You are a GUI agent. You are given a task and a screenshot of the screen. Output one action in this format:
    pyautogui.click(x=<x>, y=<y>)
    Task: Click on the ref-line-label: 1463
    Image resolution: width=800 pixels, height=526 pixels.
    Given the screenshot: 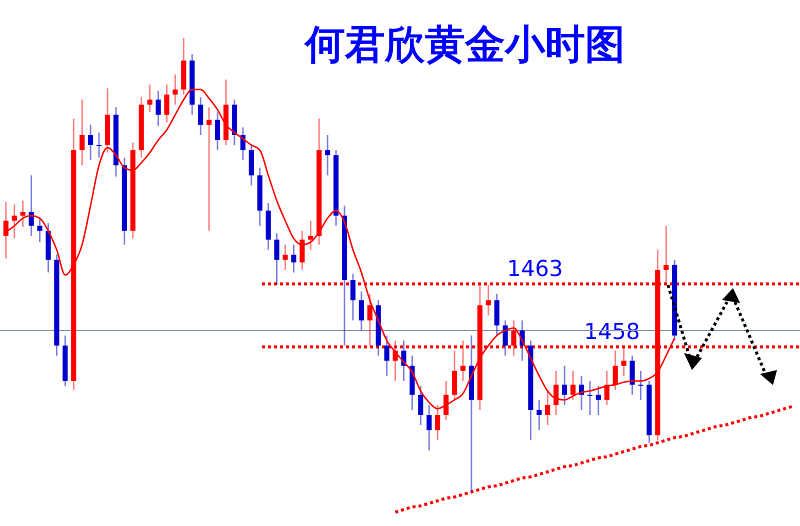 What is the action you would take?
    pyautogui.click(x=535, y=269)
    